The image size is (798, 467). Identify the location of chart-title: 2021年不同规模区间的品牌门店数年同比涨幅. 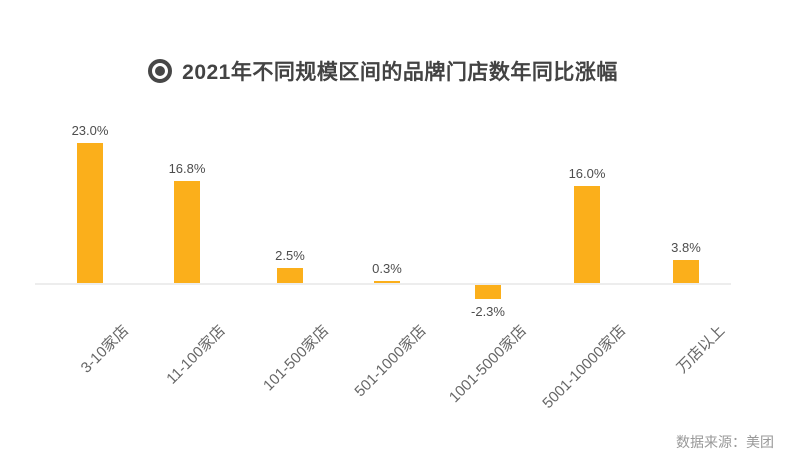
(400, 72).